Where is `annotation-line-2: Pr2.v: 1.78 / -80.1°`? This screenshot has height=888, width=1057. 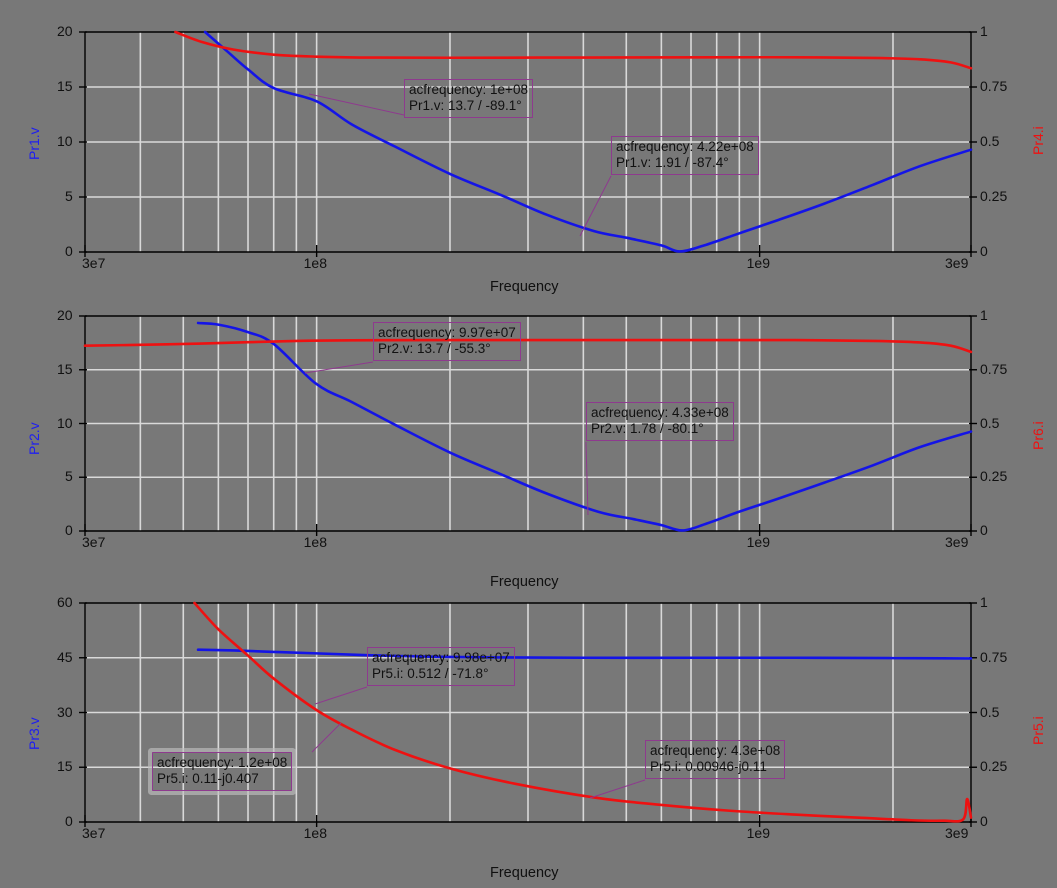
annotation-line-2: Pr2.v: 1.78 / -80.1° is located at coordinates (647, 428).